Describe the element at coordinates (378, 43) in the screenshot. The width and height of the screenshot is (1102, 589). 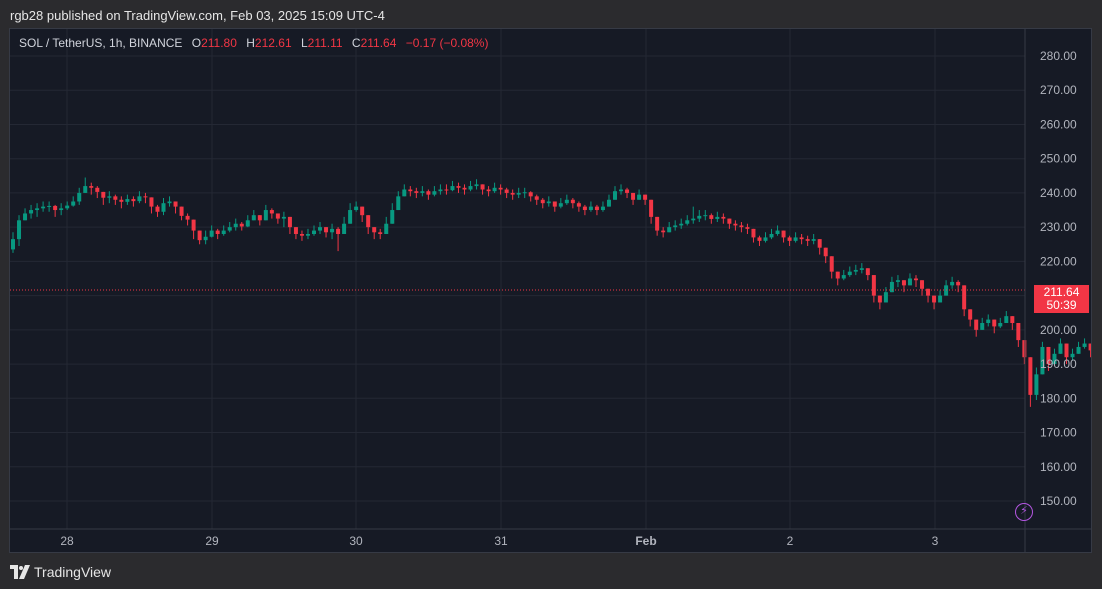
I see `close-value: 211.64` at that location.